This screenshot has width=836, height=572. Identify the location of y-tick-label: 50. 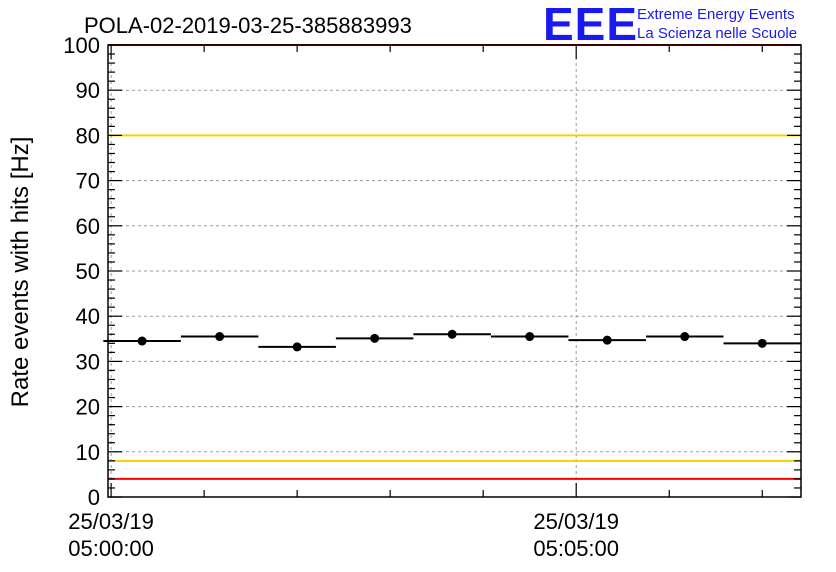
(88, 271).